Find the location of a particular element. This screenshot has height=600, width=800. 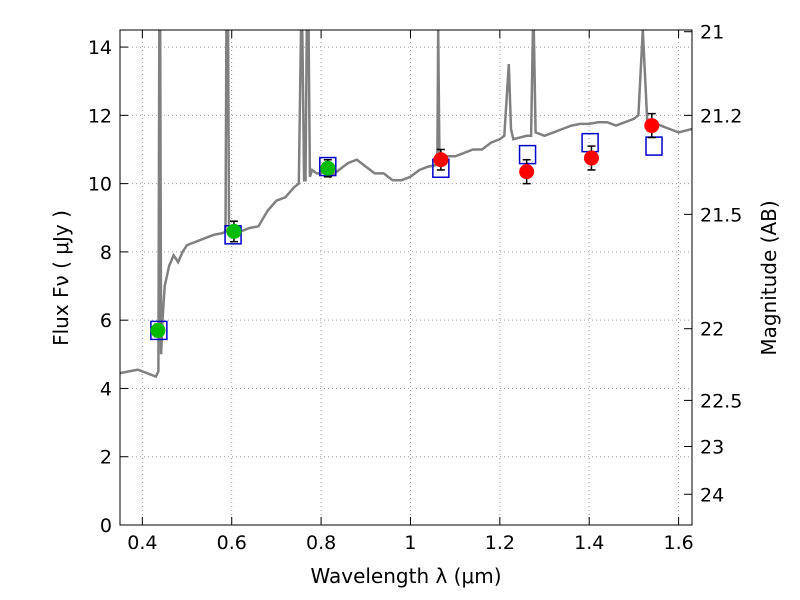

x-tick-label: 0.6 is located at coordinates (232, 543).